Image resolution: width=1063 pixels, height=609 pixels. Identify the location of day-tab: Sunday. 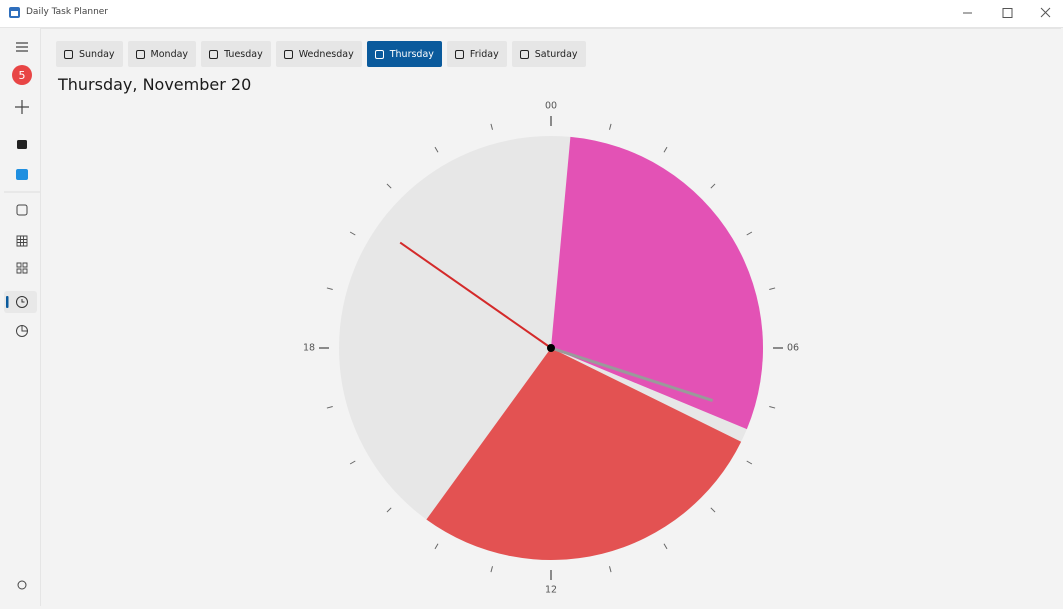
(89, 54).